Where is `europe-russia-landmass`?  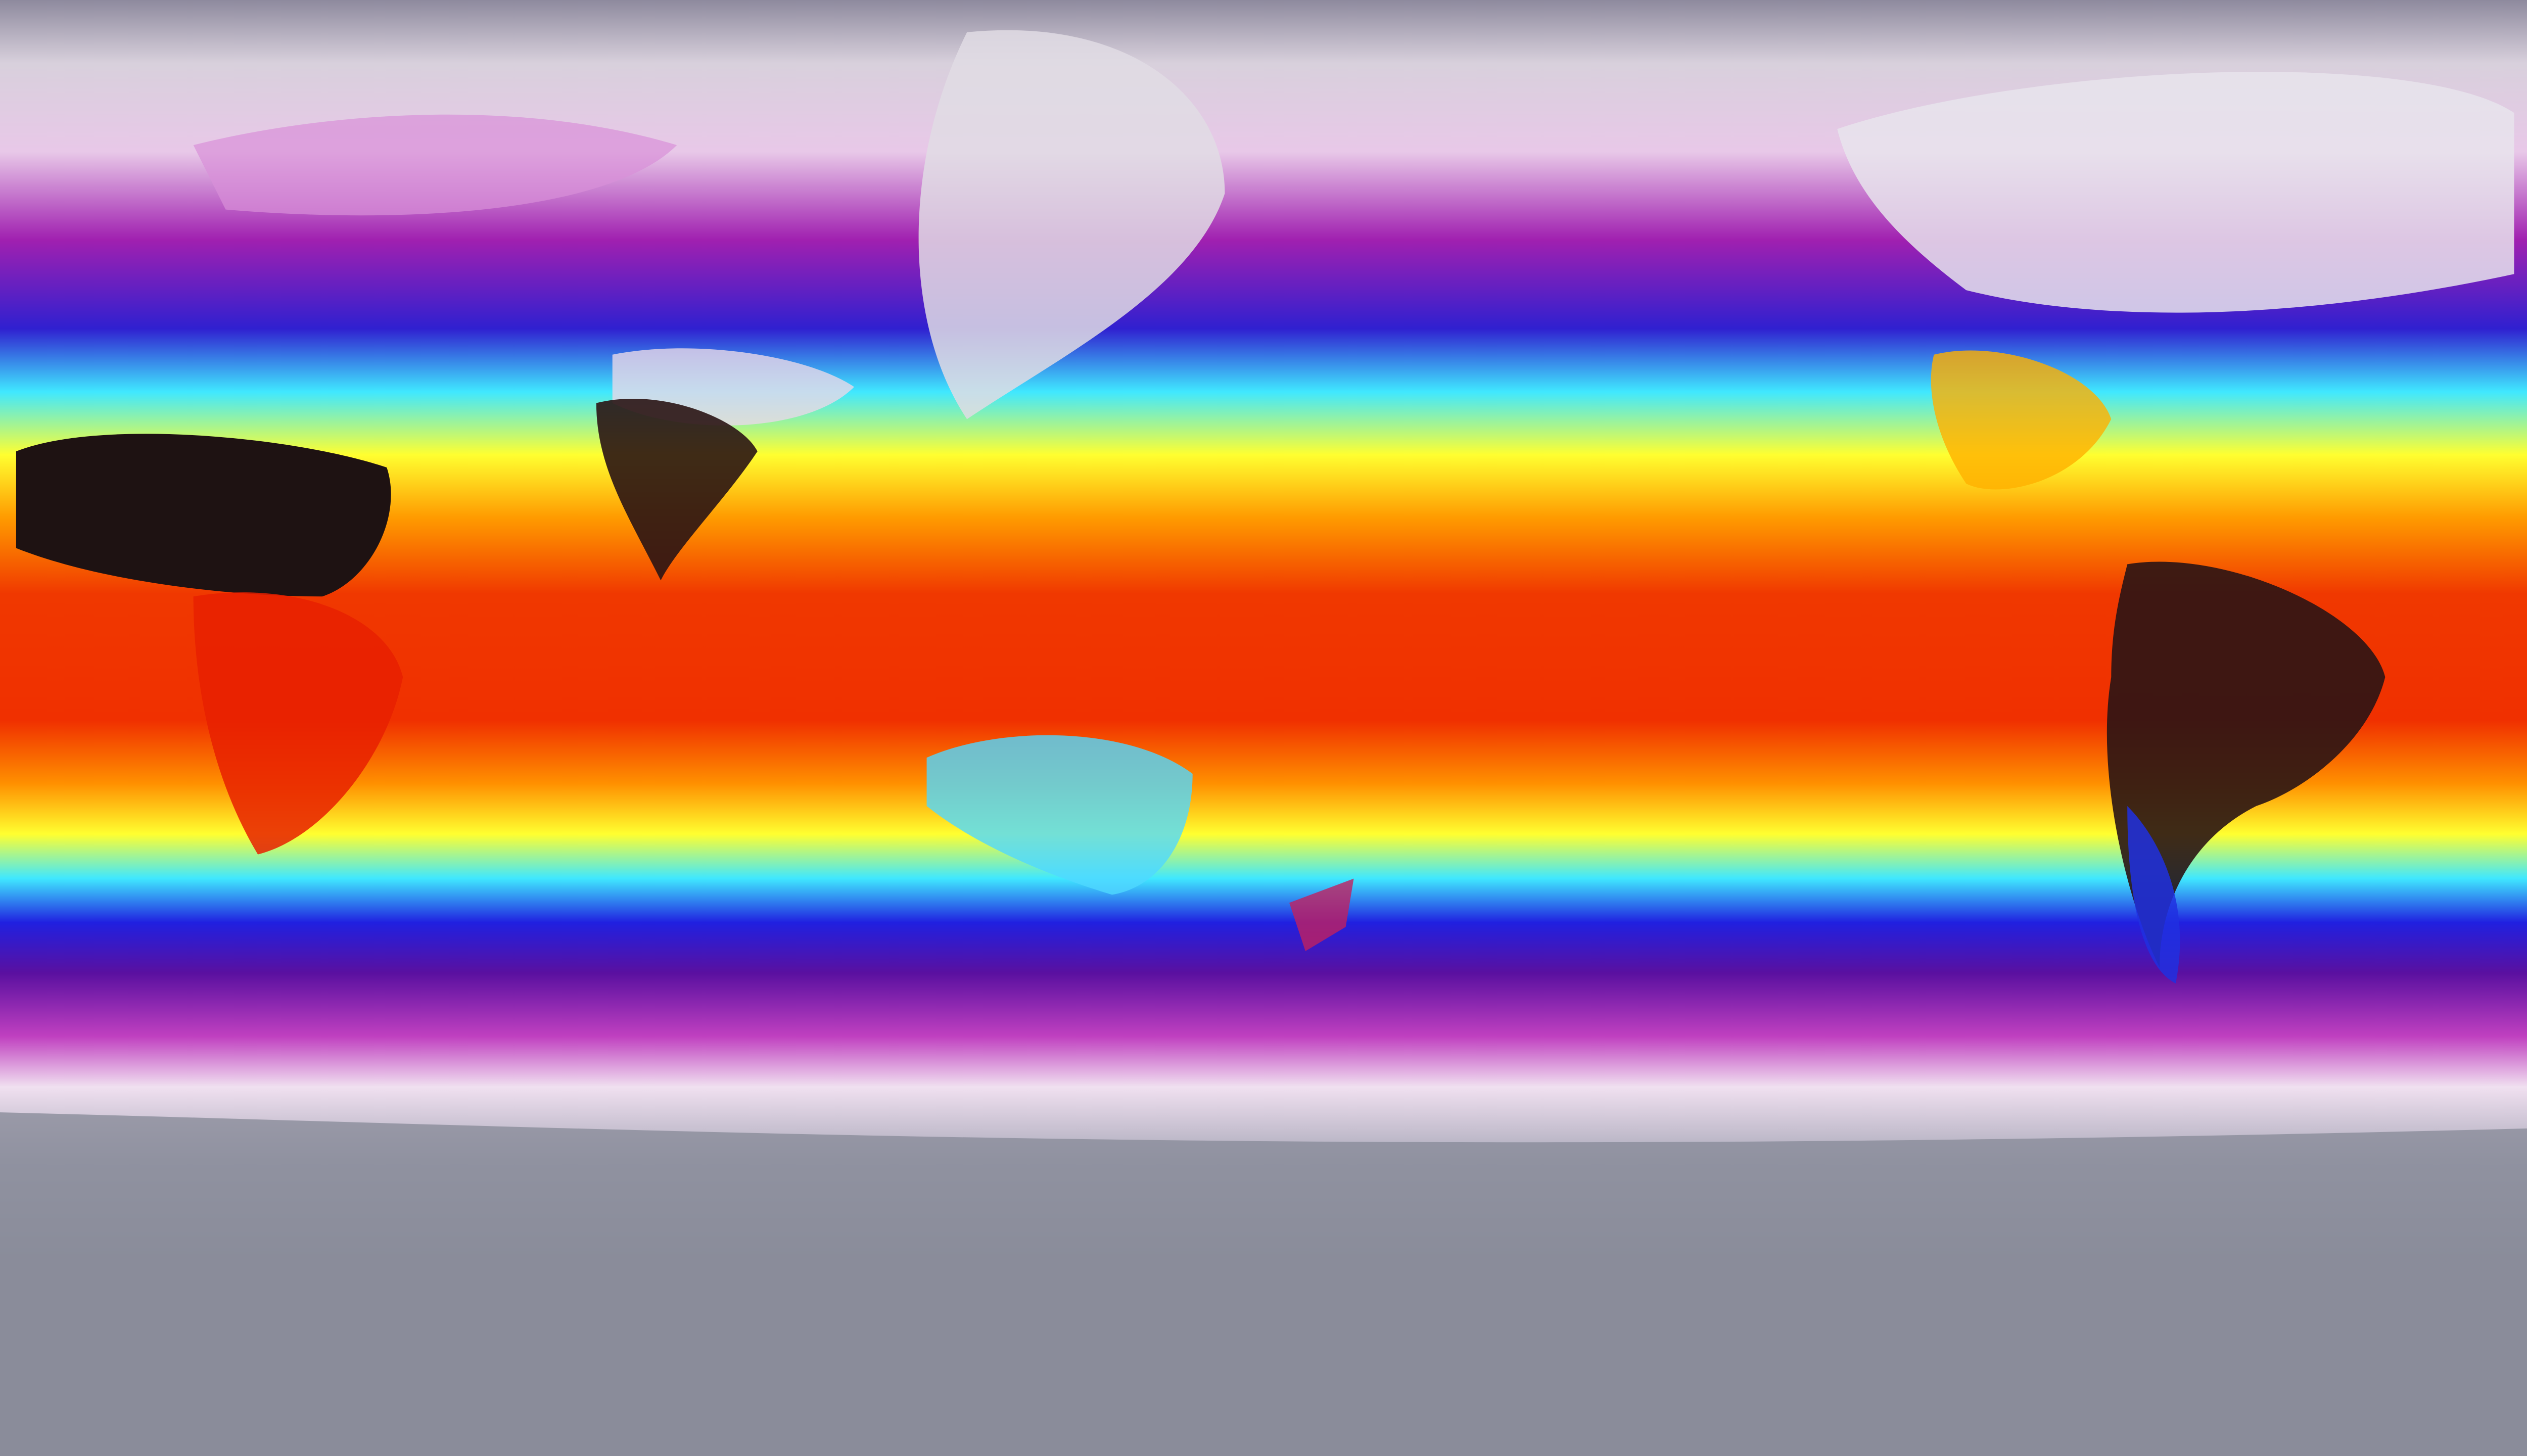
europe-russia-landmass is located at coordinates (435, 165).